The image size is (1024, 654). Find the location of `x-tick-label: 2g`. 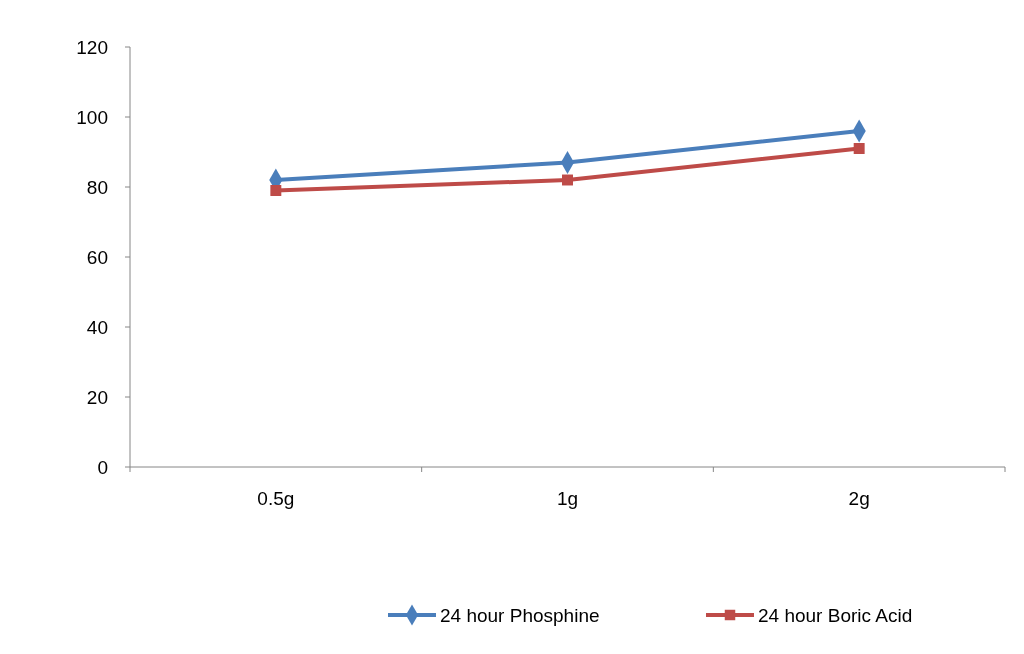

x-tick-label: 2g is located at coordinates (859, 498).